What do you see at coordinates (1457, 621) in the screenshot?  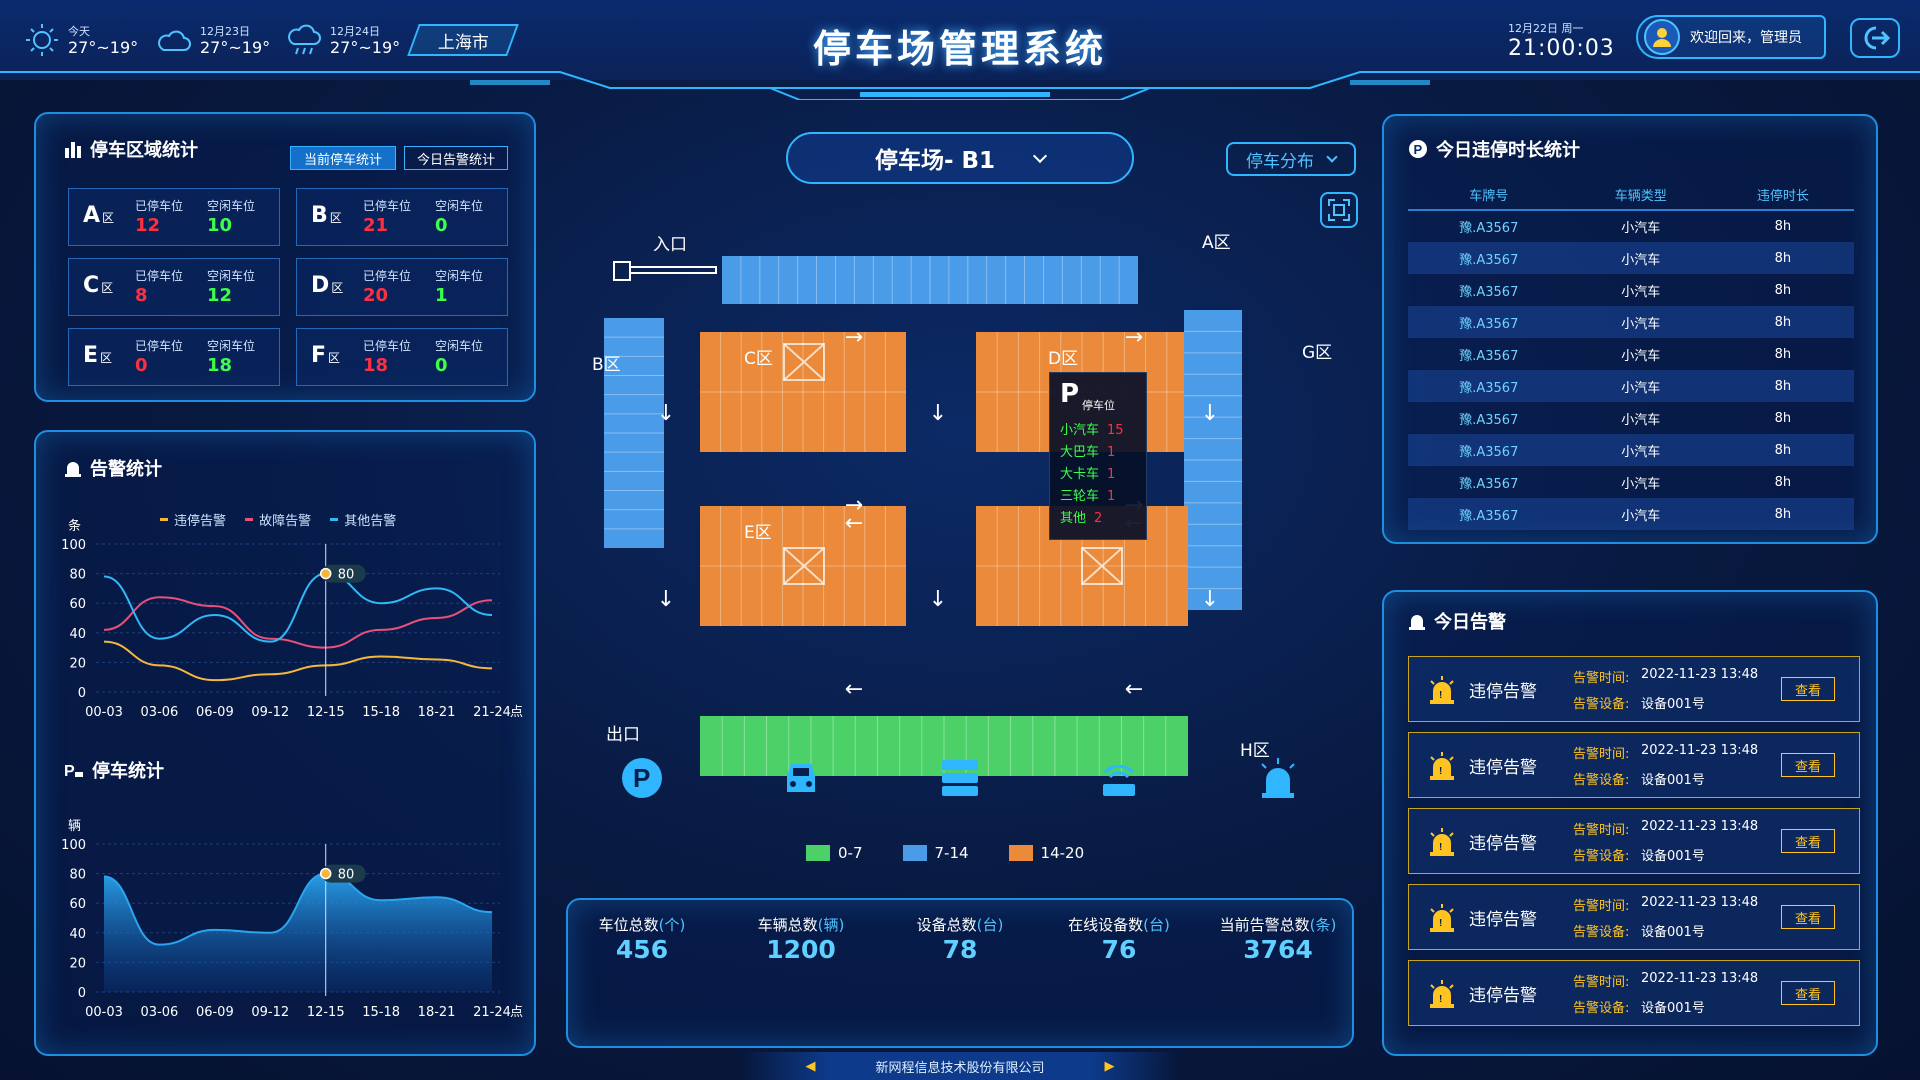 I see `today-alarms-title: 今日告警` at bounding box center [1457, 621].